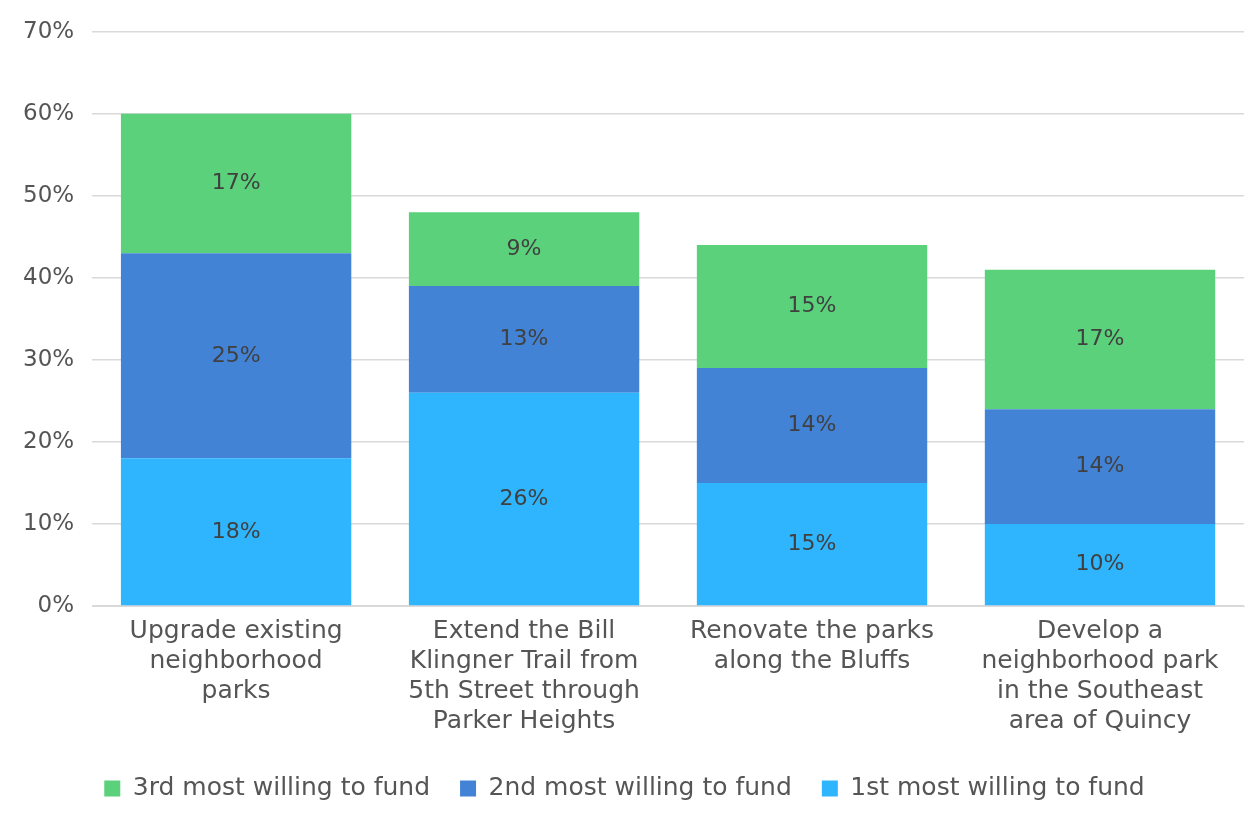 The height and width of the screenshot is (816, 1249). What do you see at coordinates (49, 521) in the screenshot?
I see `y-tick-label: 10%` at bounding box center [49, 521].